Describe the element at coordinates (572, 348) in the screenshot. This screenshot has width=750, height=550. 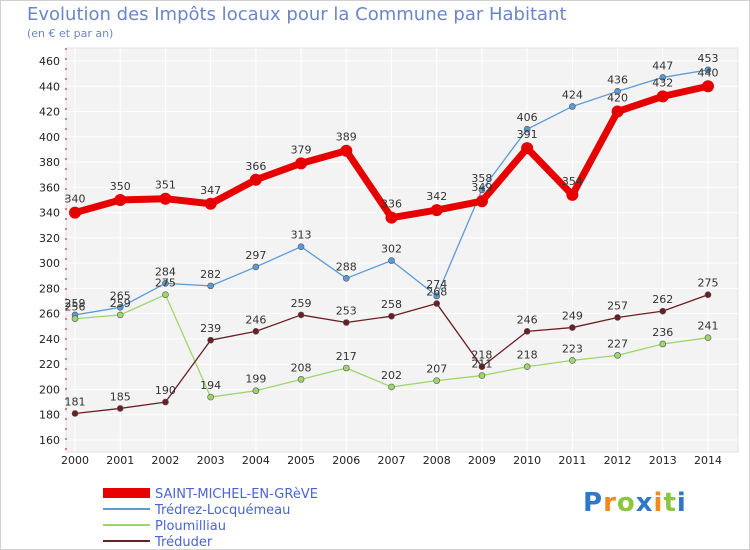
I see `data-label: 223` at that location.